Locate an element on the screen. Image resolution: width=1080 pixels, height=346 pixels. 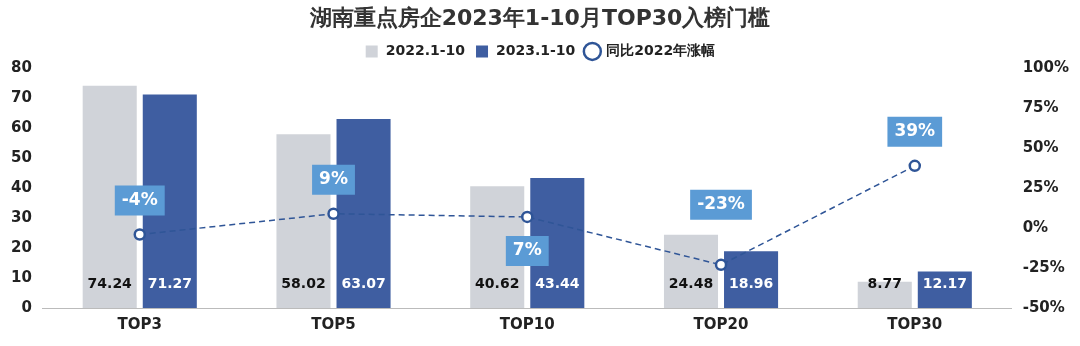
data-label: 63.07 is located at coordinates (363, 282).